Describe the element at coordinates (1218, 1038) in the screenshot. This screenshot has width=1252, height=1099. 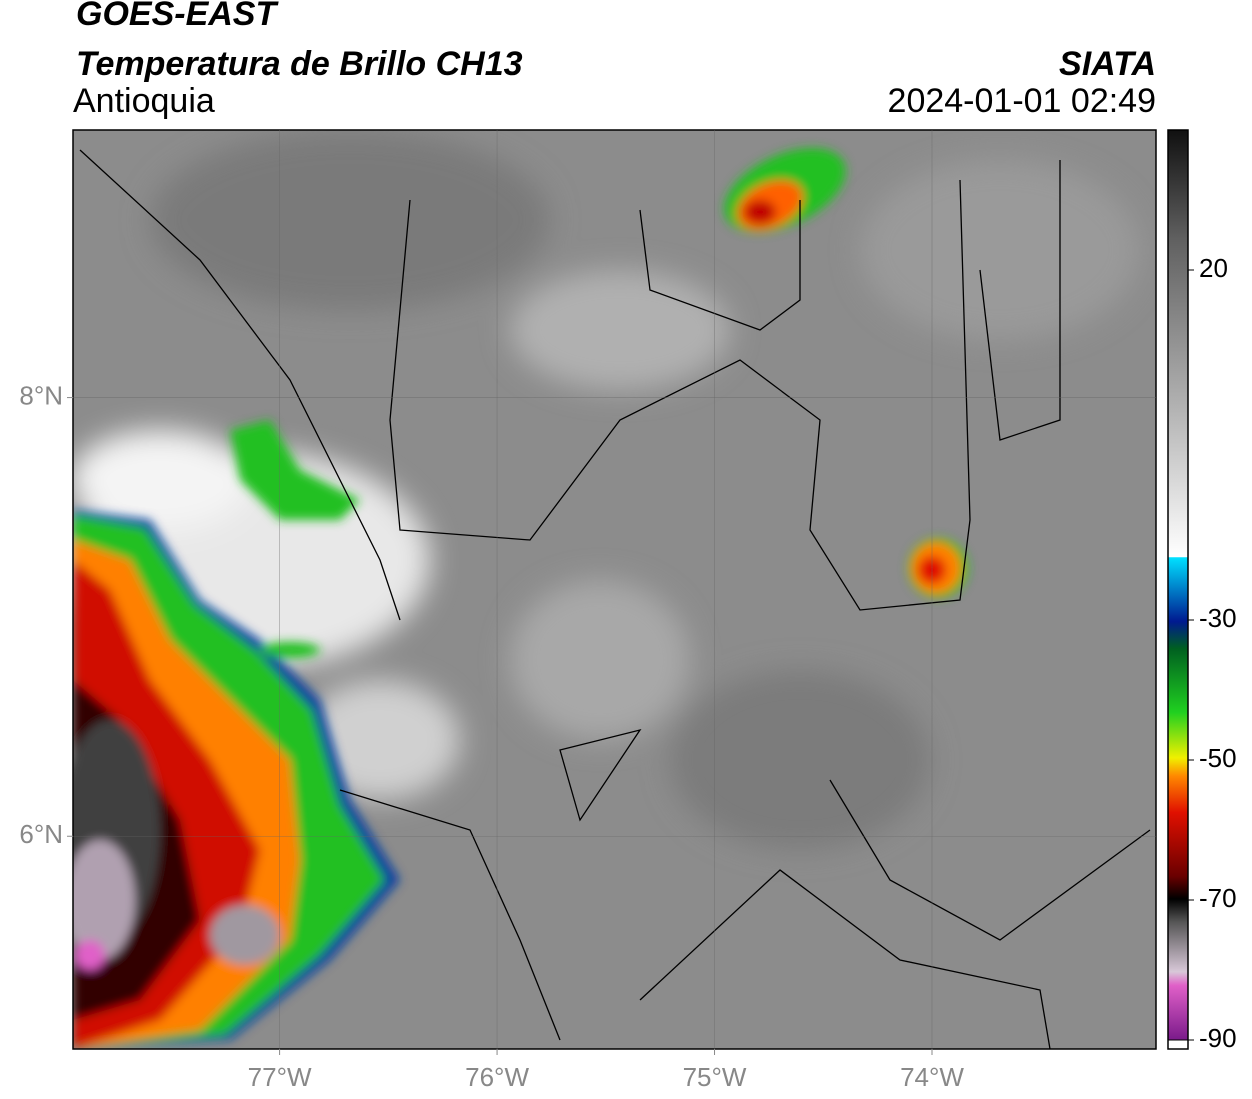
I see `colorbar-tick-label: -90` at that location.